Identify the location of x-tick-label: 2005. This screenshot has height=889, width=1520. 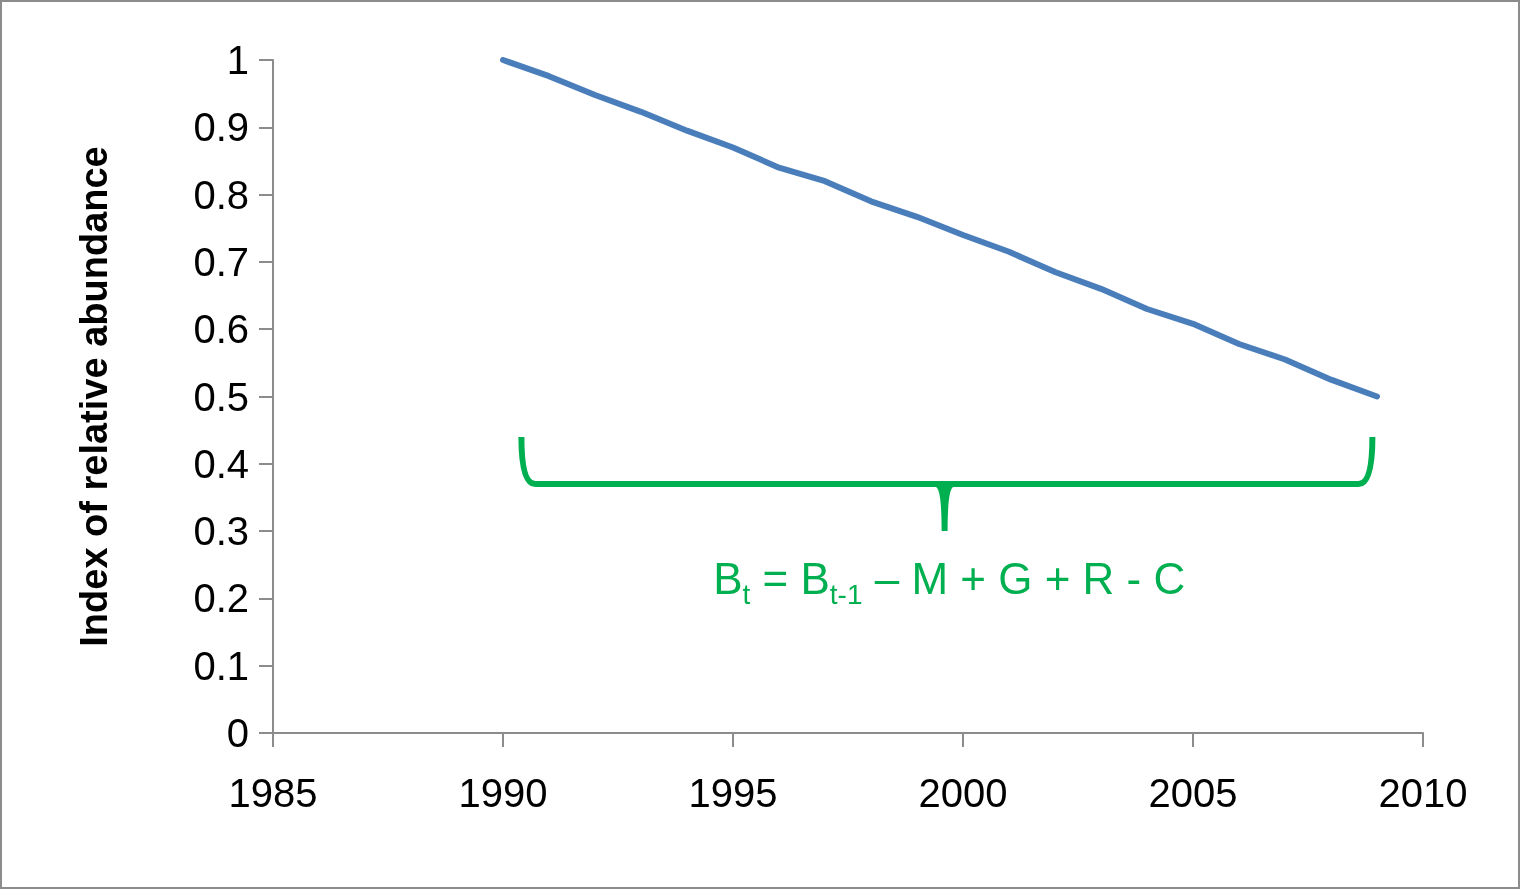
(1193, 793).